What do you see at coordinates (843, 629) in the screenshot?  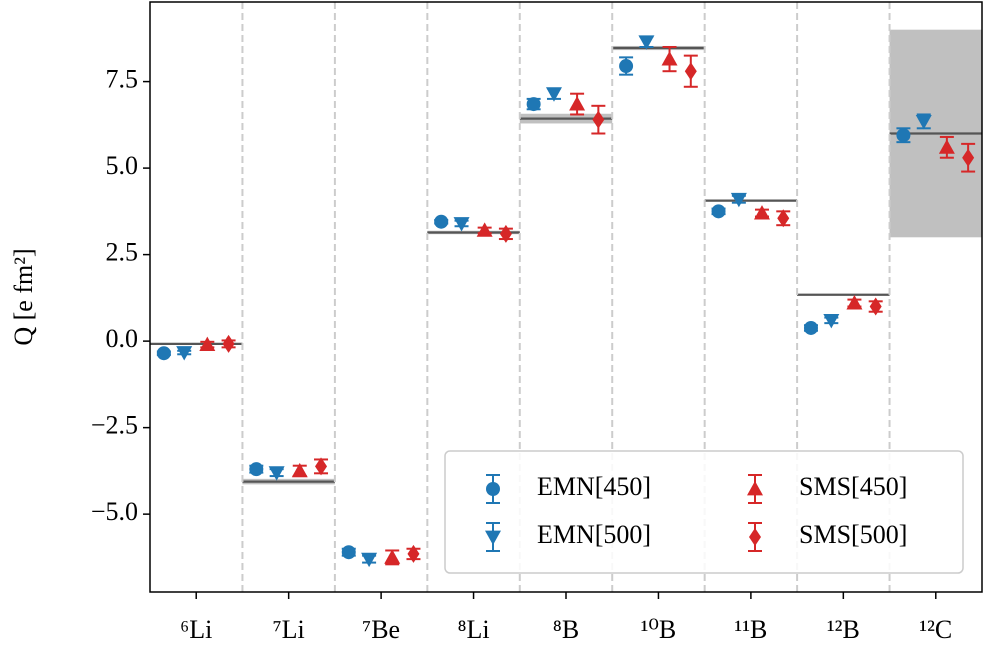 I see `x-tick-label: ¹²B` at bounding box center [843, 629].